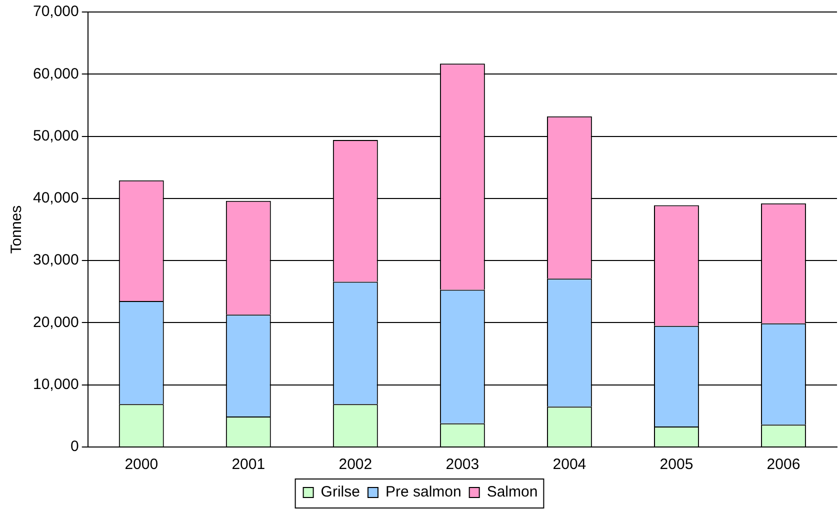 Image resolution: width=839 pixels, height=516 pixels. I want to click on legend-label: Pre salmon, so click(423, 492).